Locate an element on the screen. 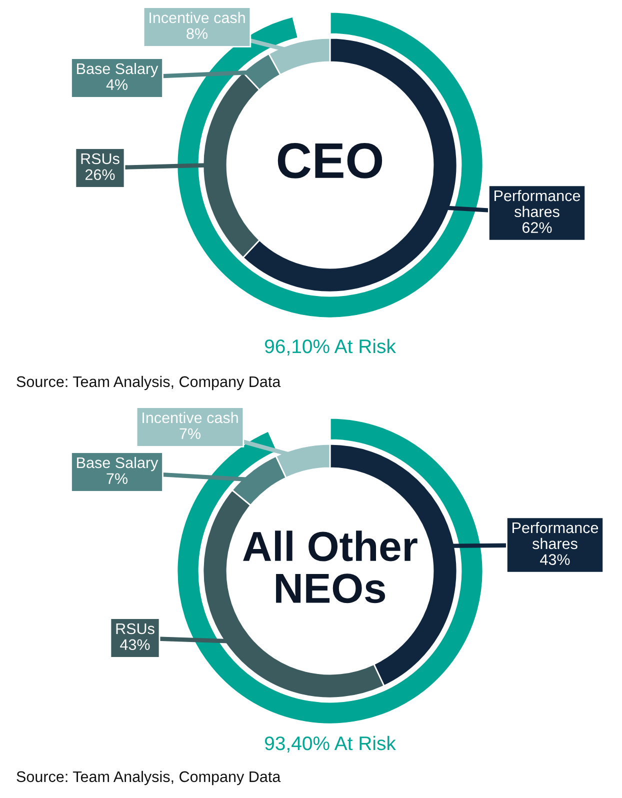 The height and width of the screenshot is (798, 622). data-label: 8% is located at coordinates (197, 34).